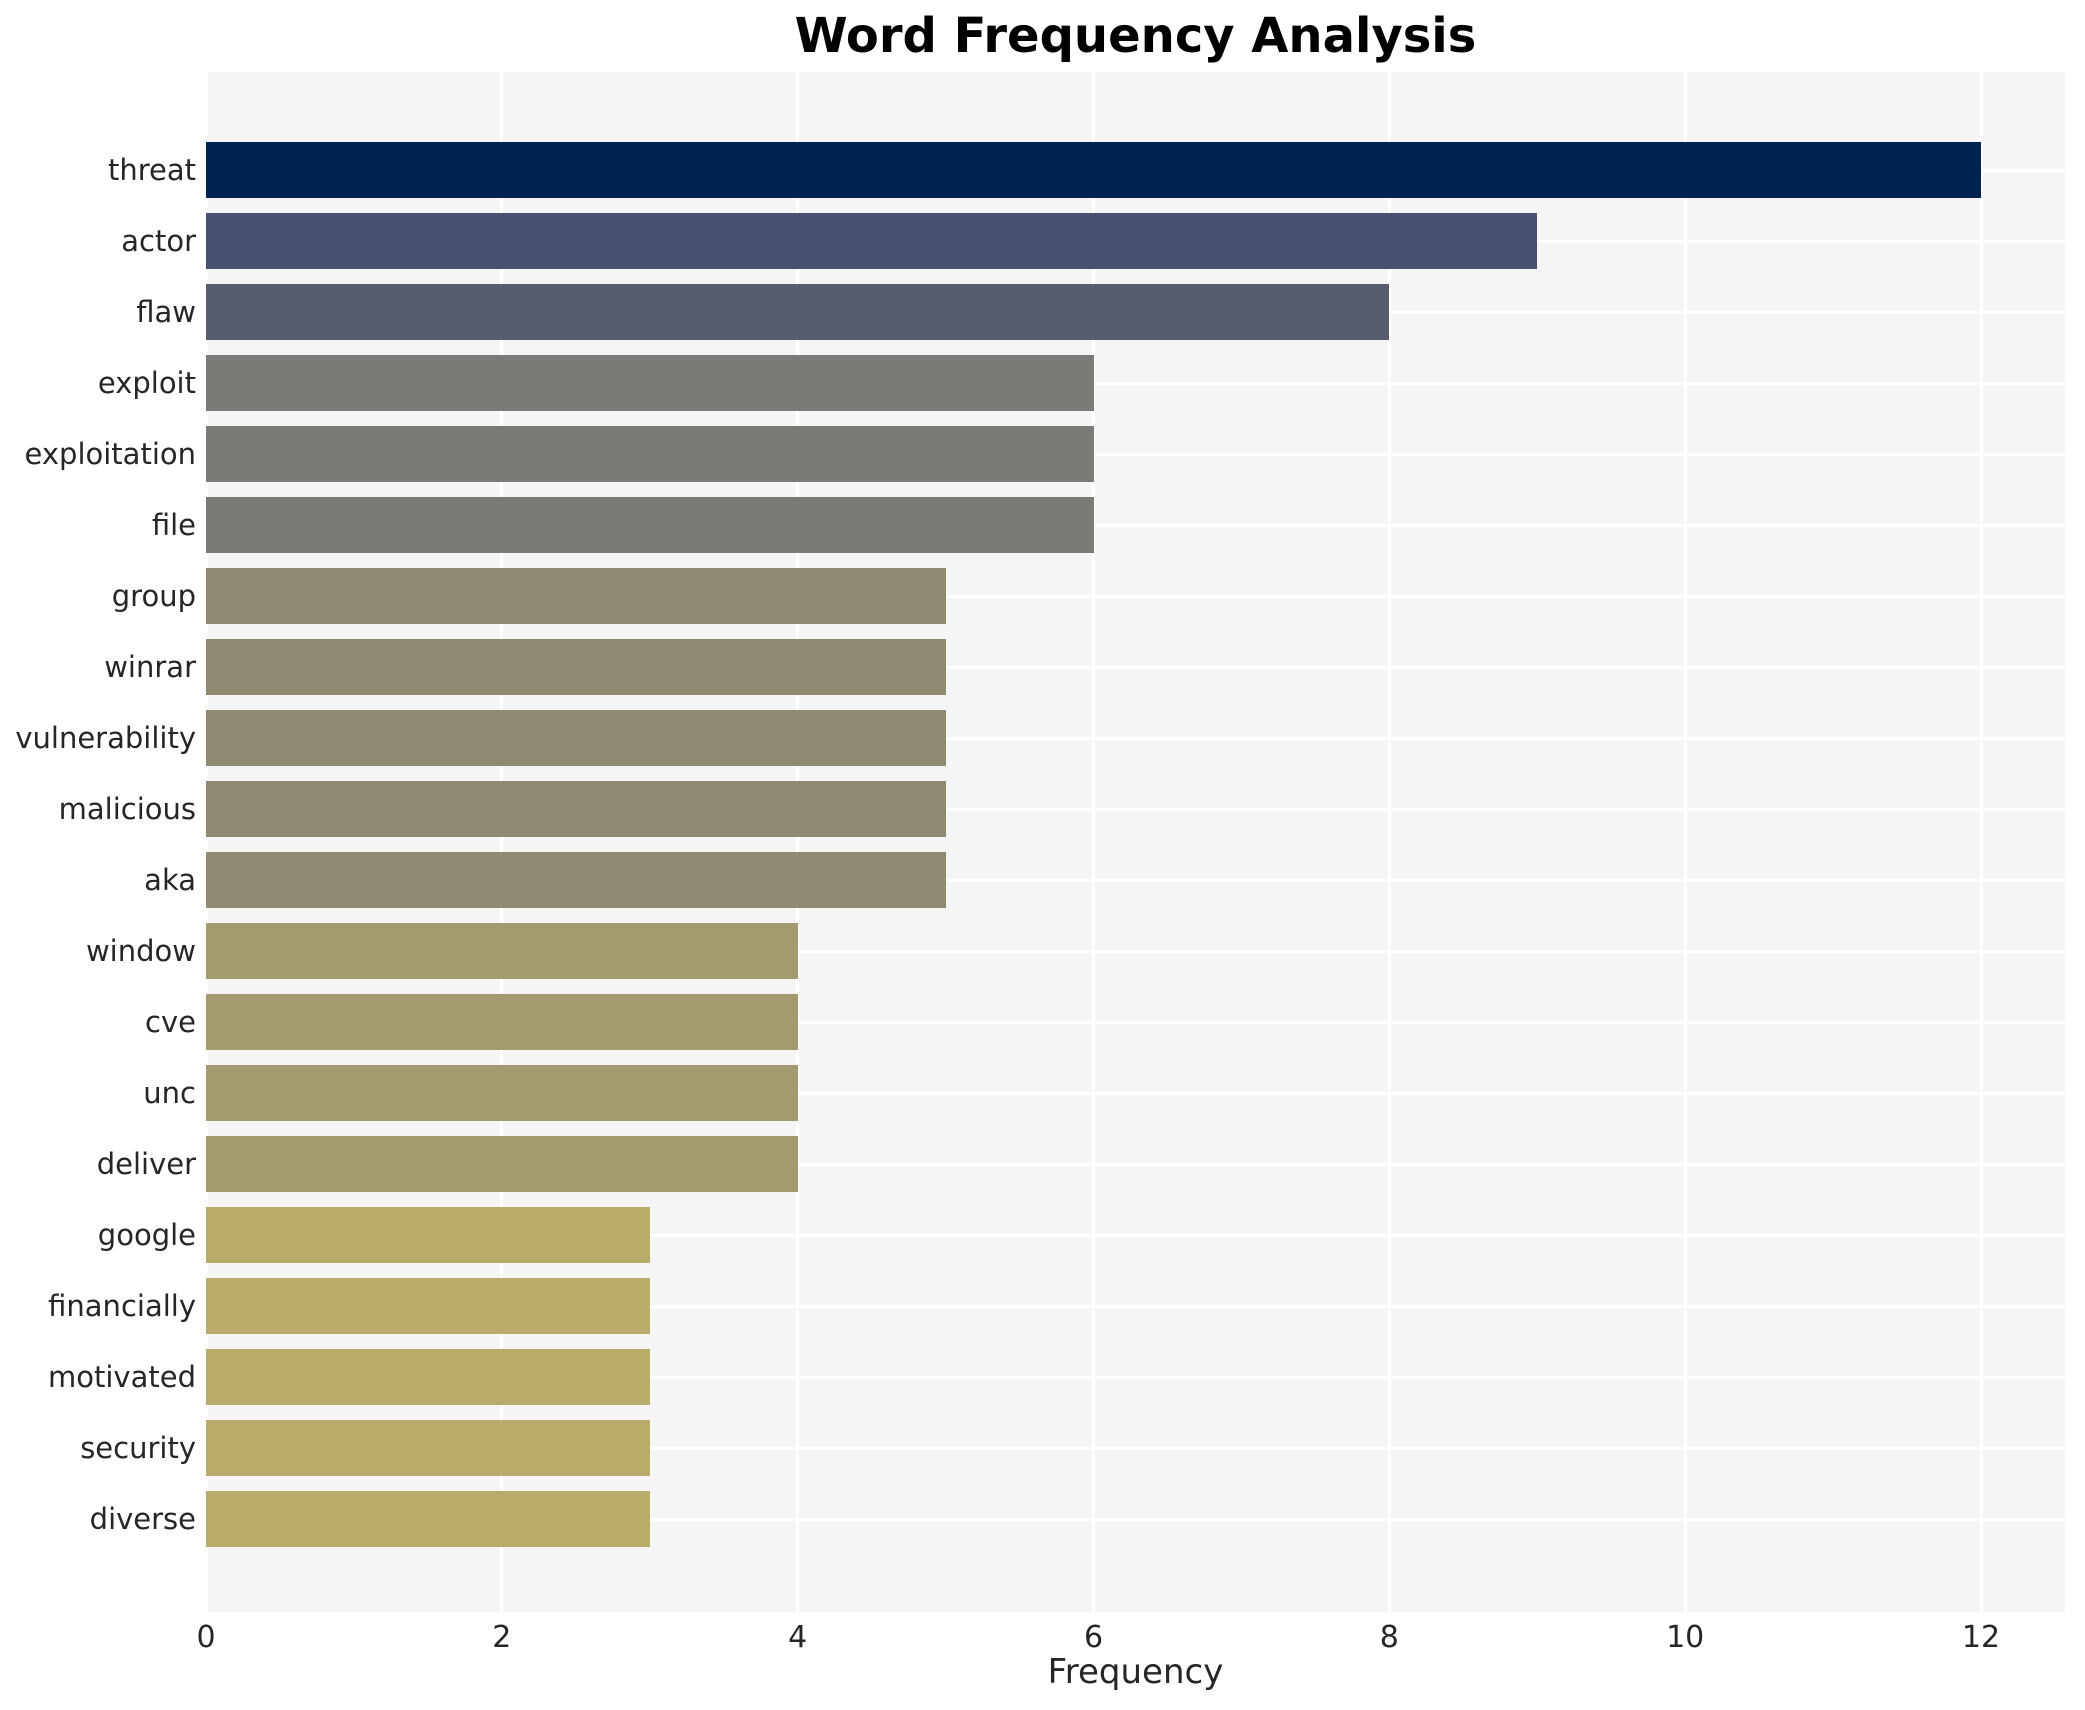  What do you see at coordinates (1389, 1637) in the screenshot?
I see `x-tick-label: 8` at bounding box center [1389, 1637].